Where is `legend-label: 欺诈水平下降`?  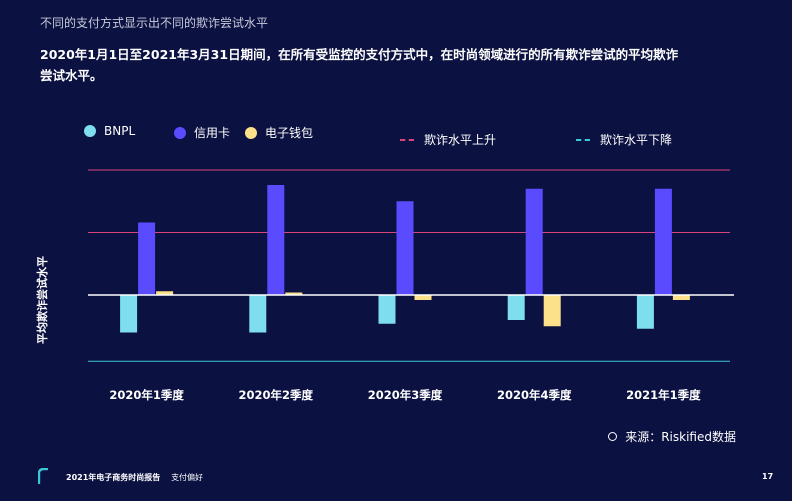
legend-label: 欺诈水平下降 is located at coordinates (636, 140).